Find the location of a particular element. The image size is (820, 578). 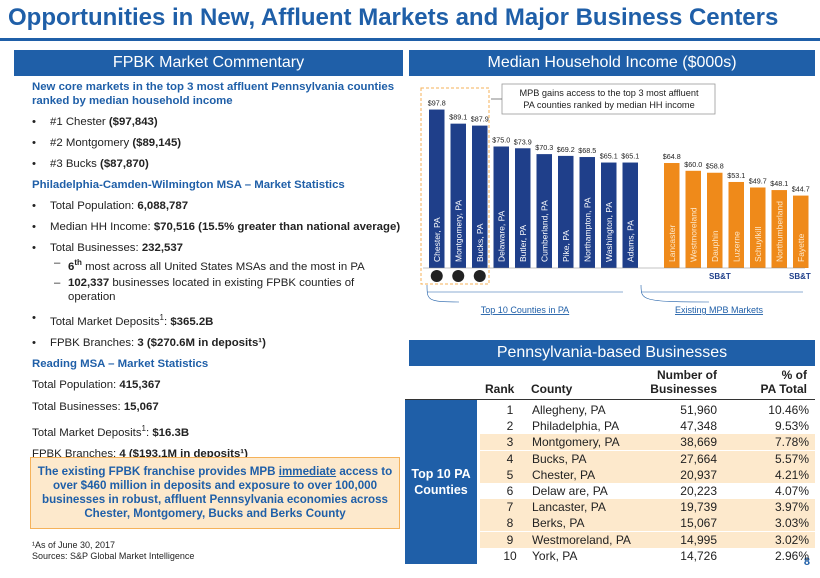

bar-value-label-6: $69.2 is located at coordinates (566, 149).